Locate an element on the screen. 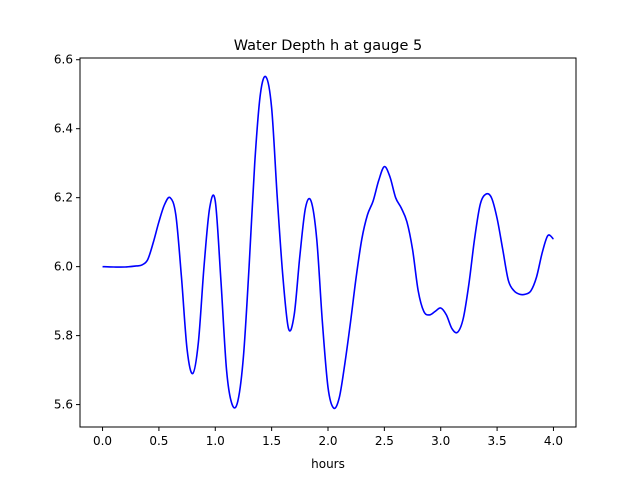  x-tick-label: 3.0 is located at coordinates (440, 441).